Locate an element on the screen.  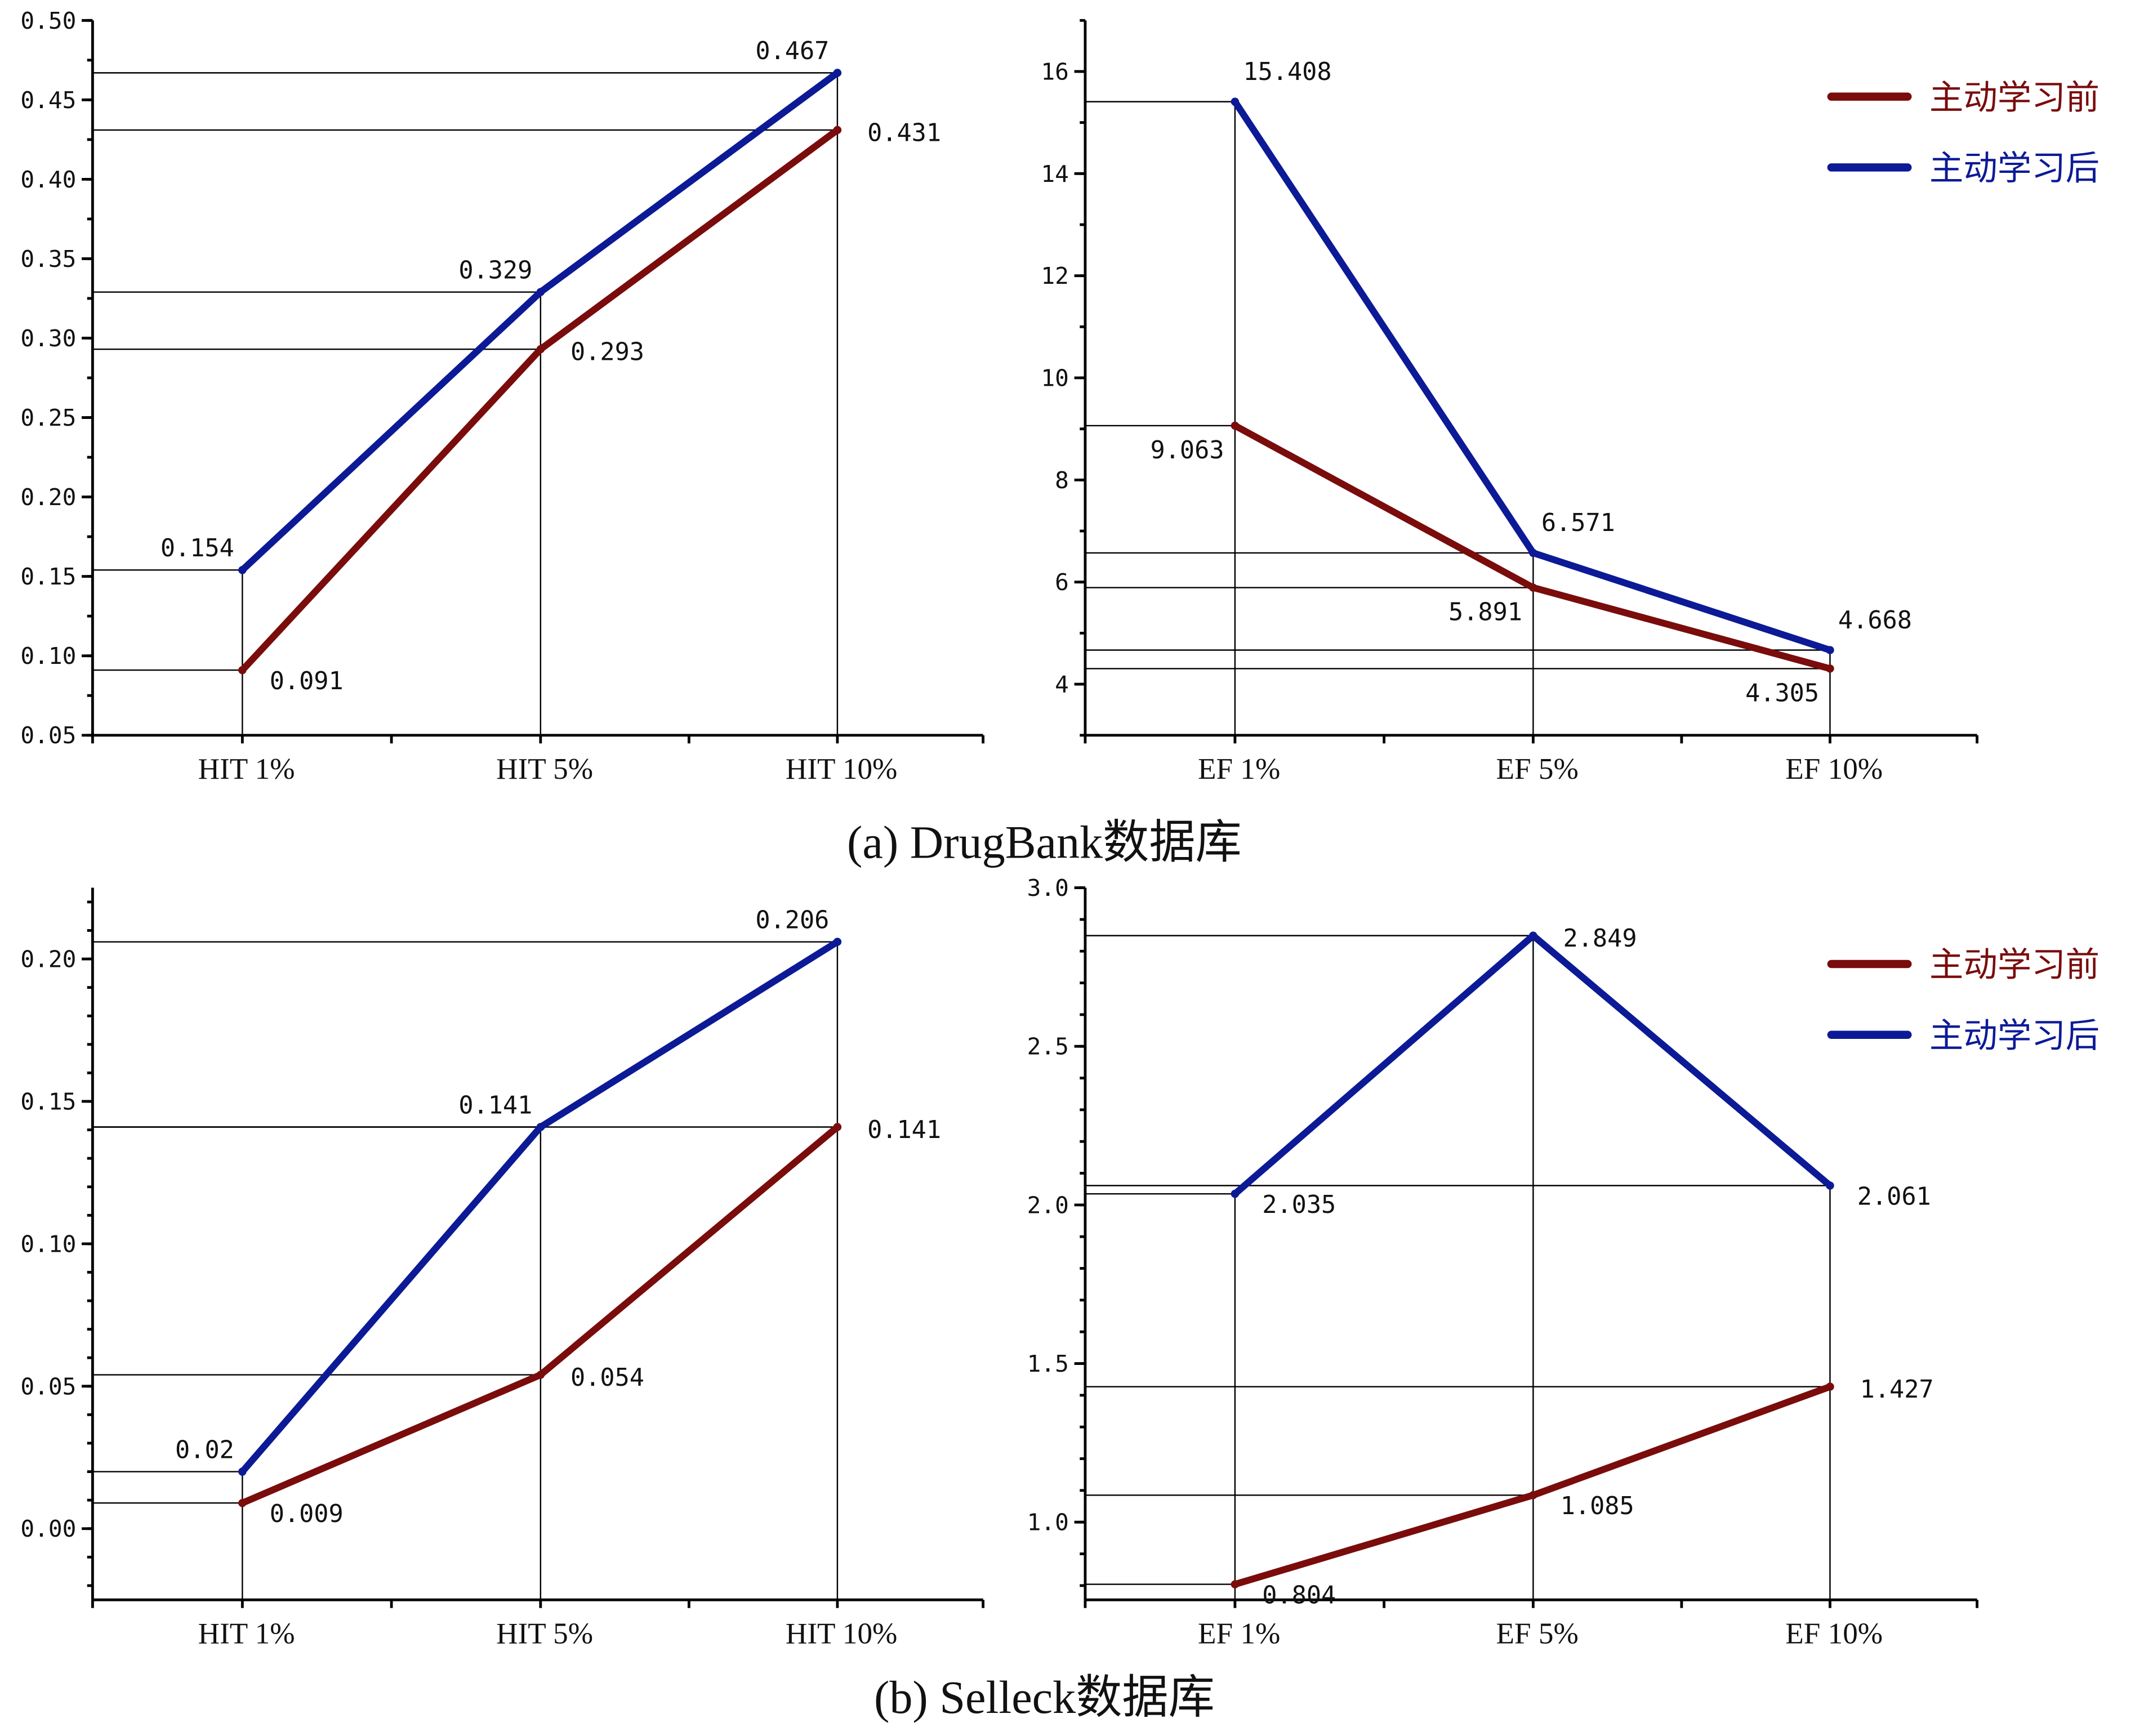
y-tick-label: 10 is located at coordinates (1054, 378).